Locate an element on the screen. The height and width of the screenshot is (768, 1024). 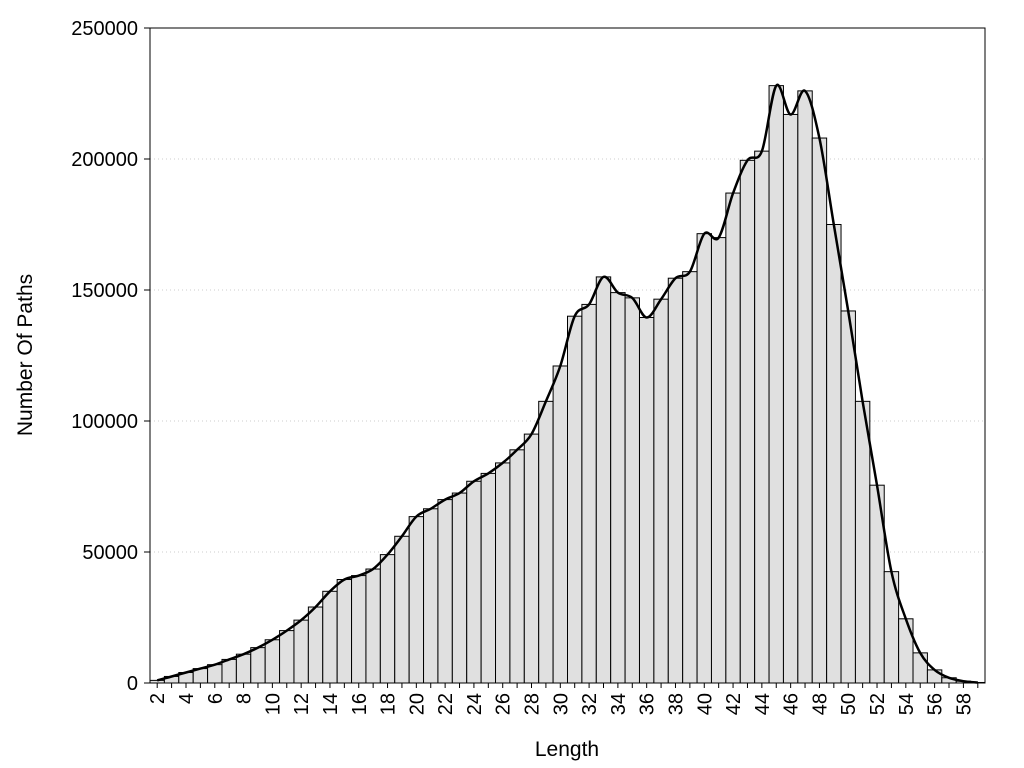
x-axis-title: Length is located at coordinates (567, 749).